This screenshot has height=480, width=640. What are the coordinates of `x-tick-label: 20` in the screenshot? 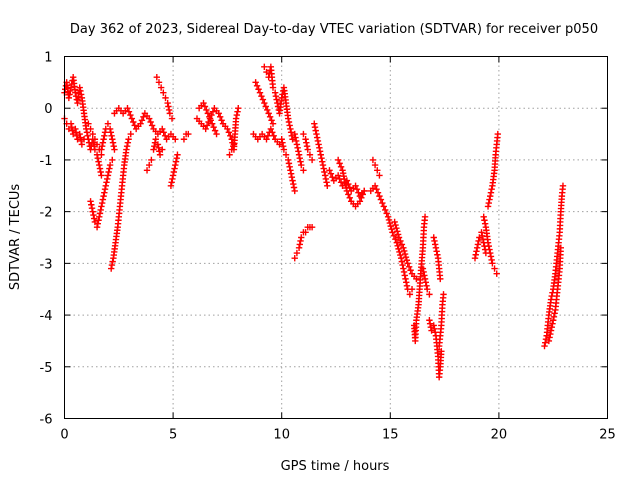 It's located at (499, 435).